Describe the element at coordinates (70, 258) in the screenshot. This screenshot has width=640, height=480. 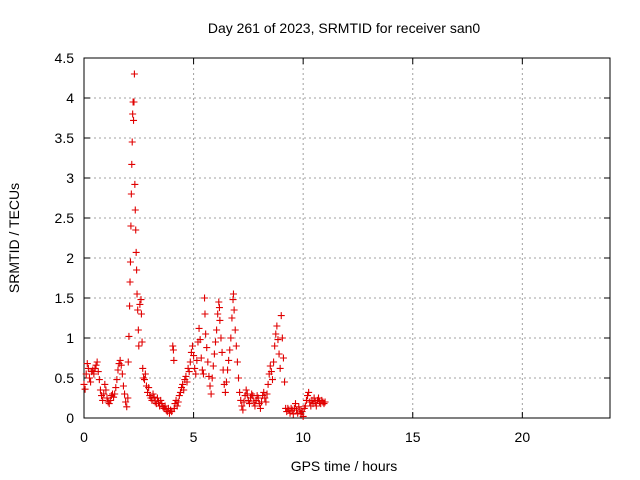
I see `y-tick-label: 2` at that location.